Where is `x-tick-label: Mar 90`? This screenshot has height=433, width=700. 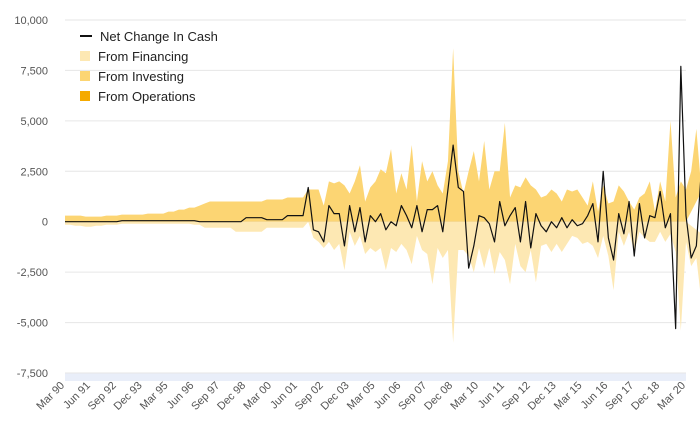 x-tick-label: Mar 90 is located at coordinates (50, 396).